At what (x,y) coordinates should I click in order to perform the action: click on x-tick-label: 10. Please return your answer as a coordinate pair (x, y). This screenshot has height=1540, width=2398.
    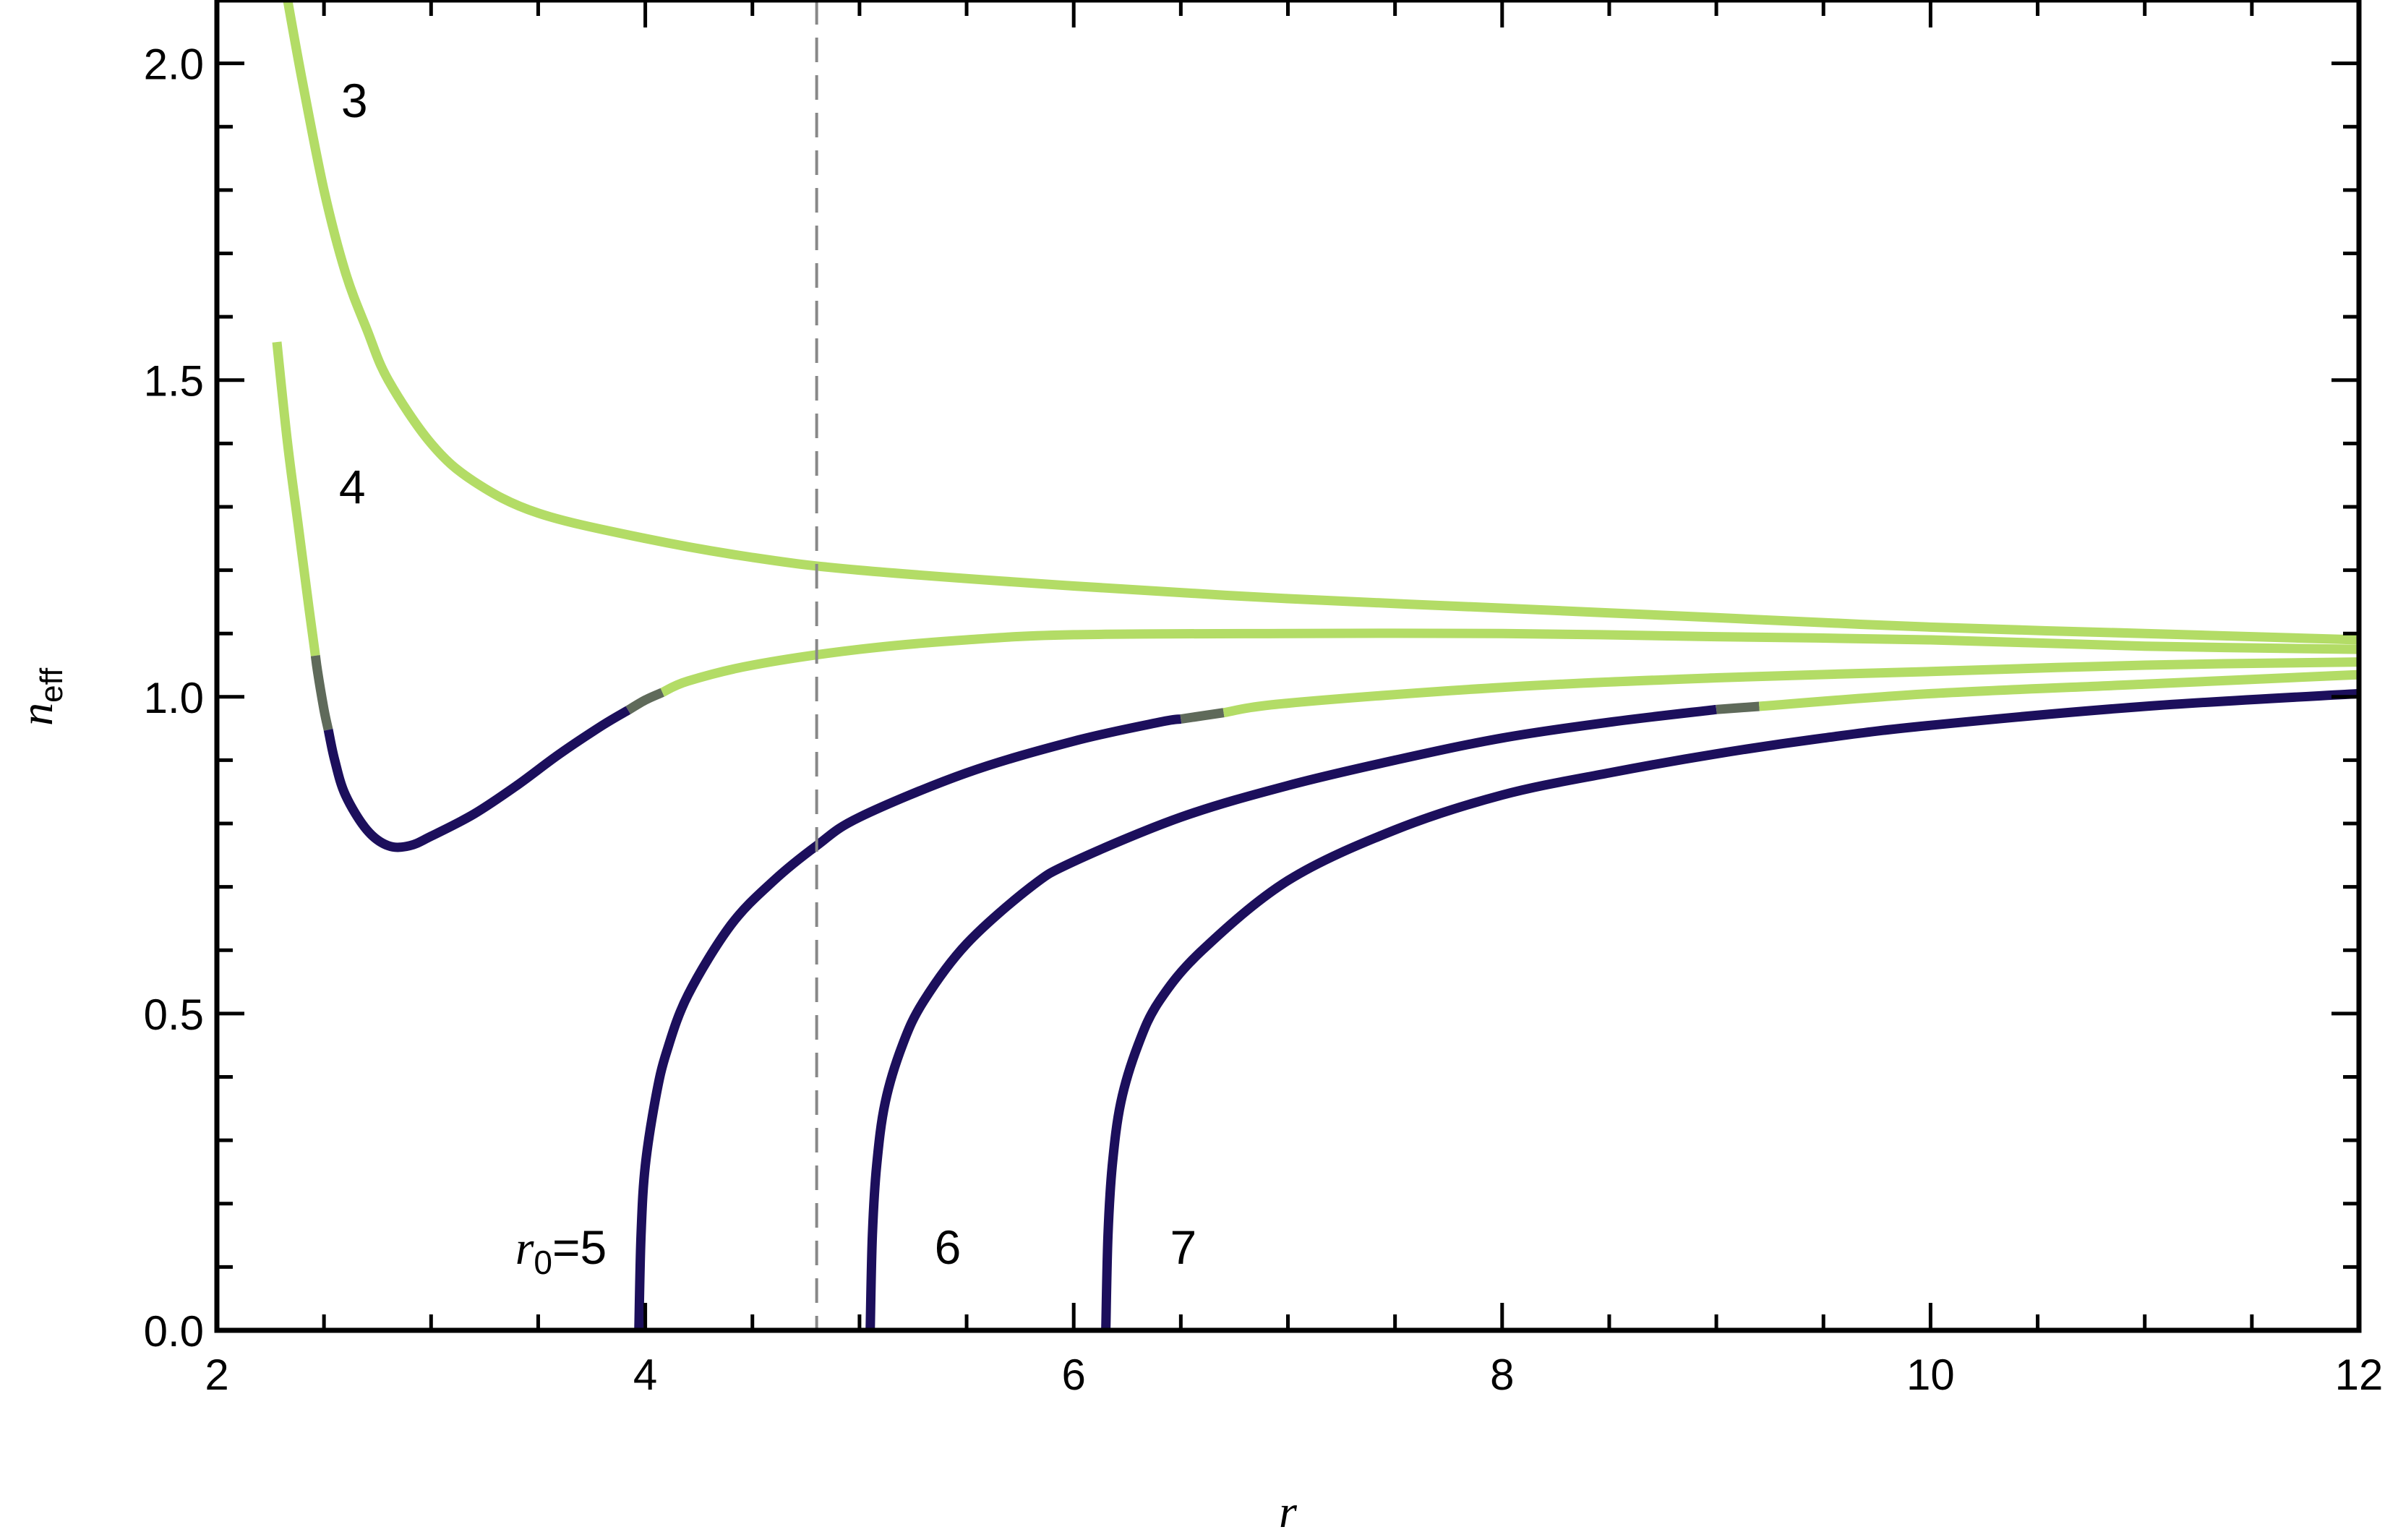
    Looking at the image, I should click on (1930, 1375).